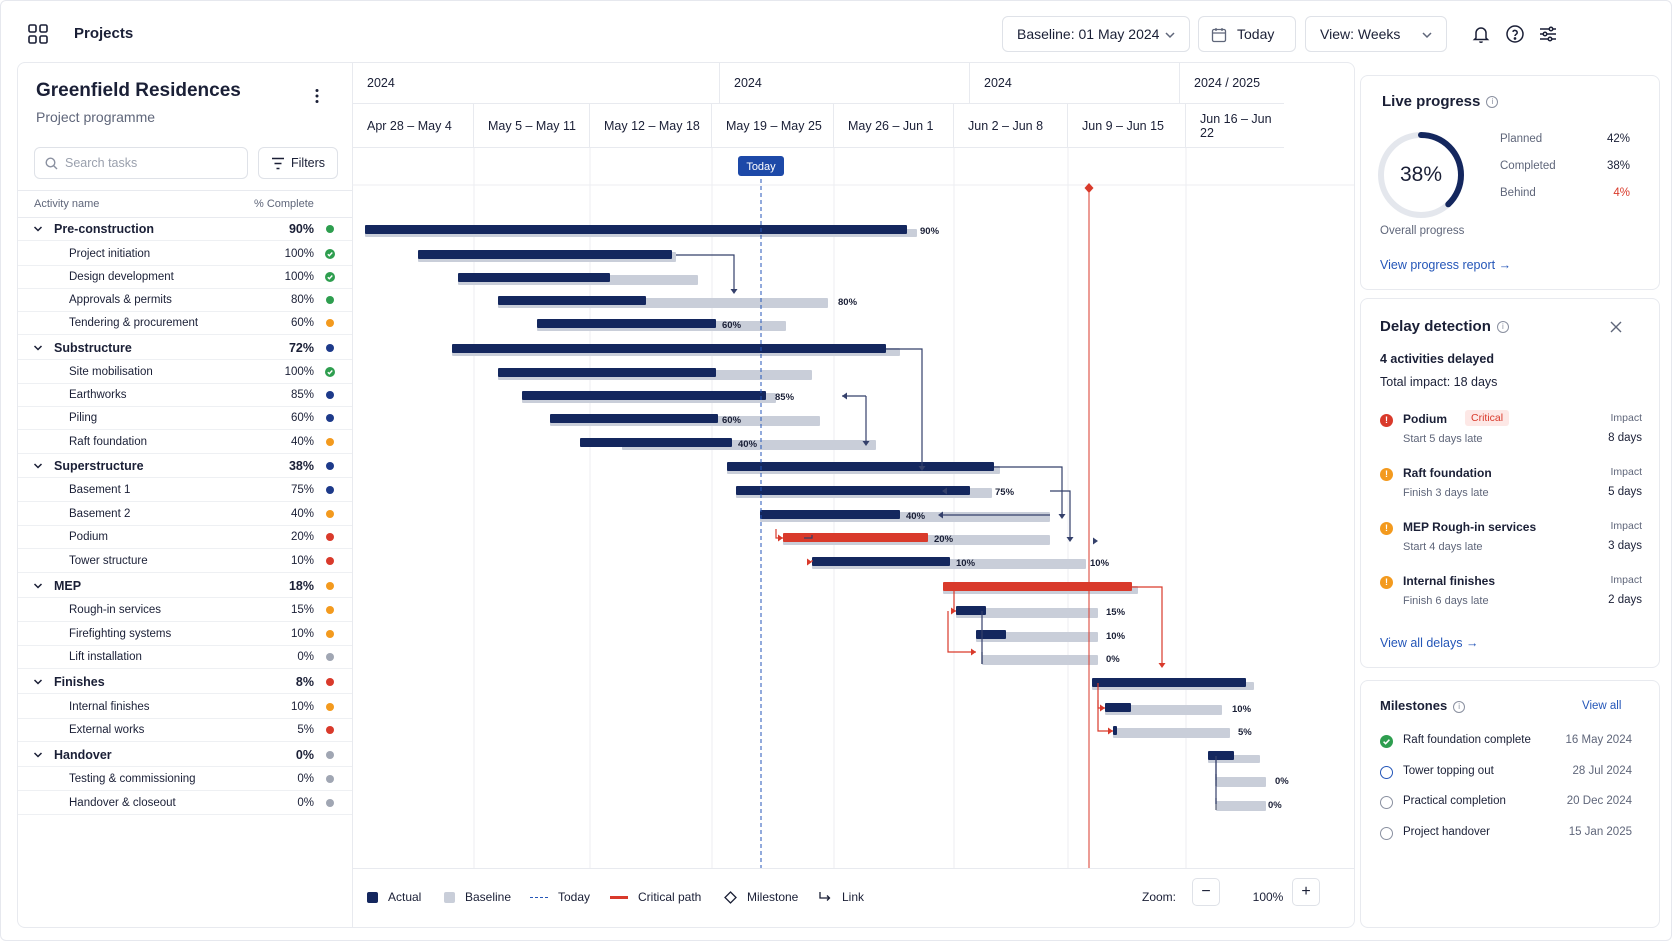 This screenshot has width=1672, height=941. I want to click on legend-actual: Actual, so click(394, 897).